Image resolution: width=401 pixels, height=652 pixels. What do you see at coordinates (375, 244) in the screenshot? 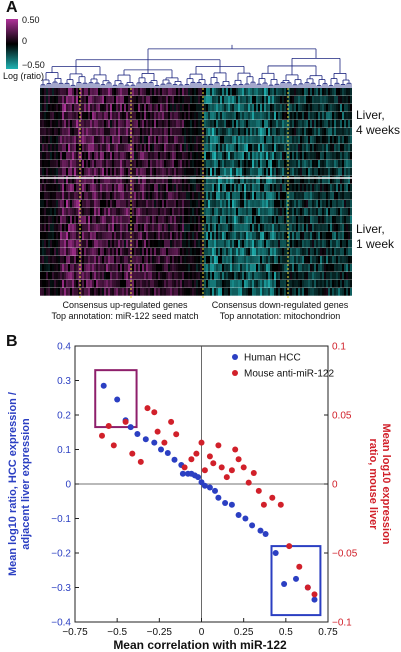
I see `row-group-1wk-line2: 1 week` at bounding box center [375, 244].